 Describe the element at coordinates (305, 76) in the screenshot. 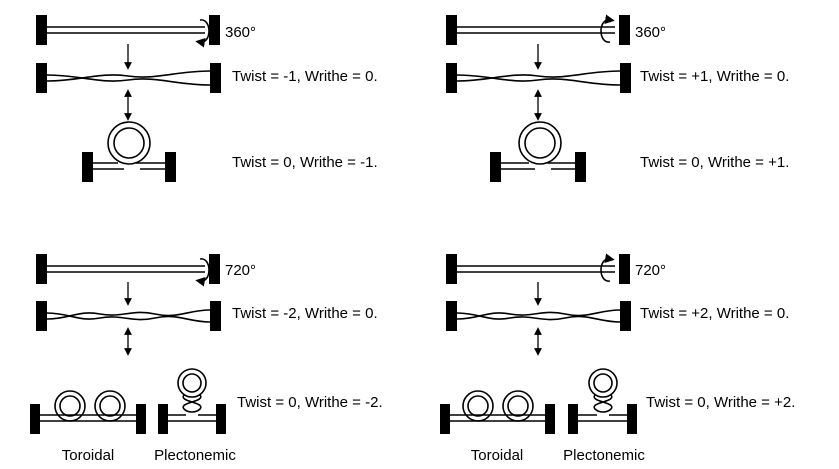

I see `twisted-state-label: Twist = -1, Writhe = 0.` at that location.